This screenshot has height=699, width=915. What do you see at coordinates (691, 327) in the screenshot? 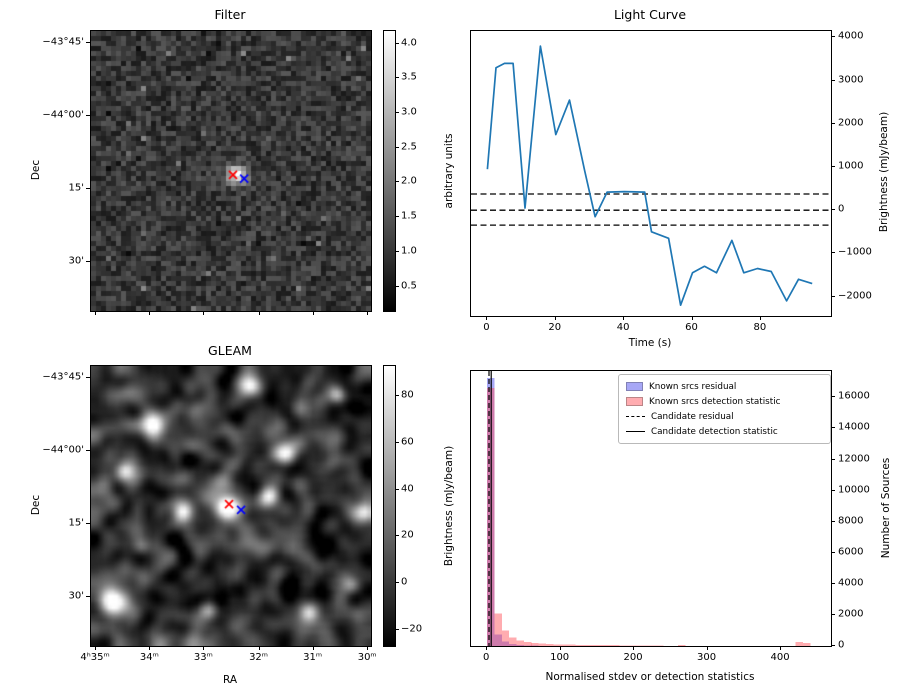
I see `lightcurve-xtick-label: 60` at bounding box center [691, 327].